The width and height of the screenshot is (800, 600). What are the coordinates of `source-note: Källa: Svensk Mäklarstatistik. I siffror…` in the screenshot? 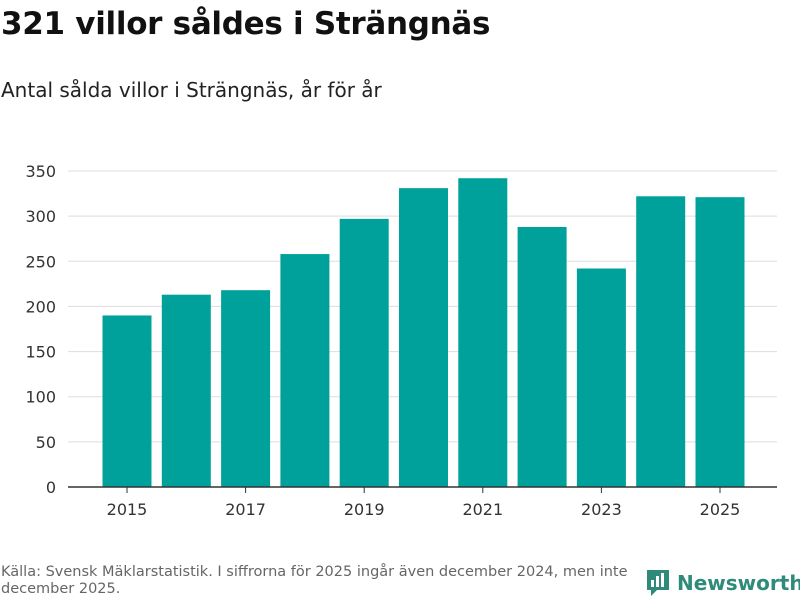 It's located at (314, 580).